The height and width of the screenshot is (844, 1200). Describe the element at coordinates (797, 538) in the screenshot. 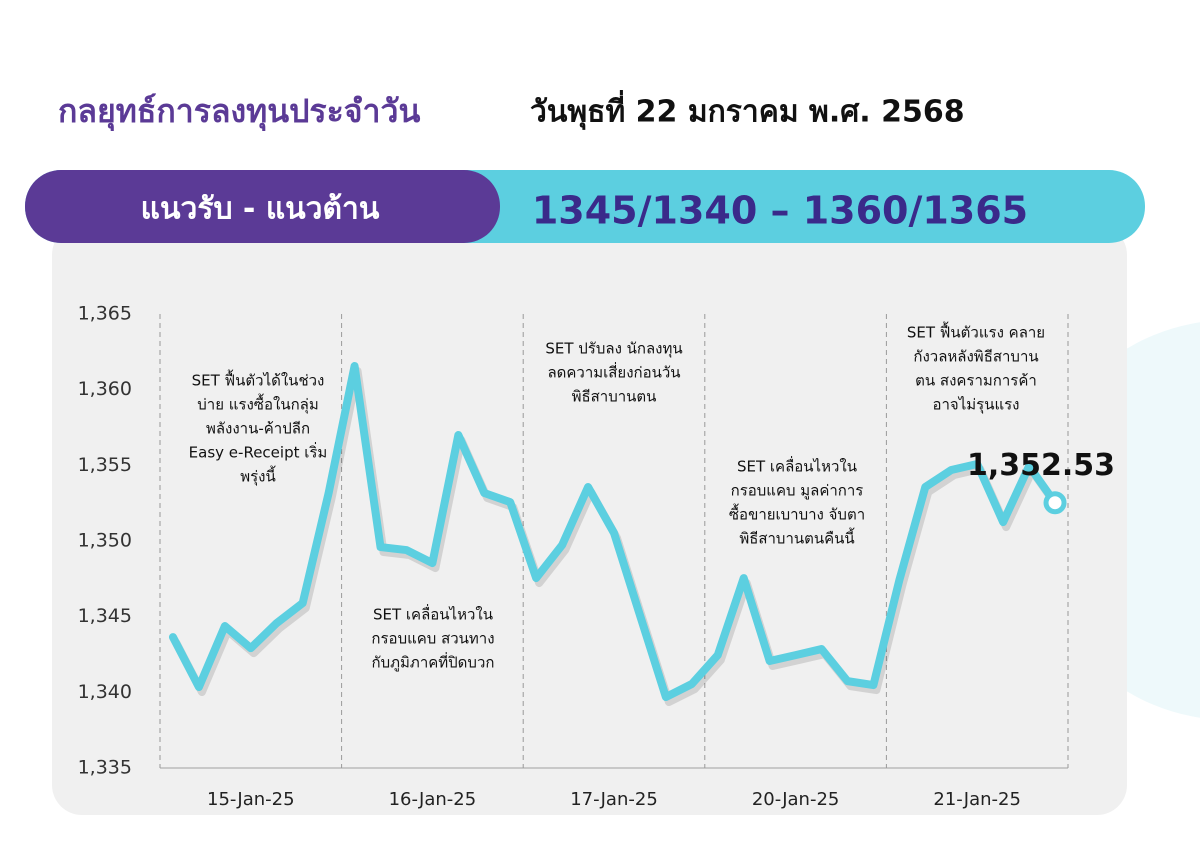

I see `annotation: พิธีสาบานตนคืนนี้` at that location.